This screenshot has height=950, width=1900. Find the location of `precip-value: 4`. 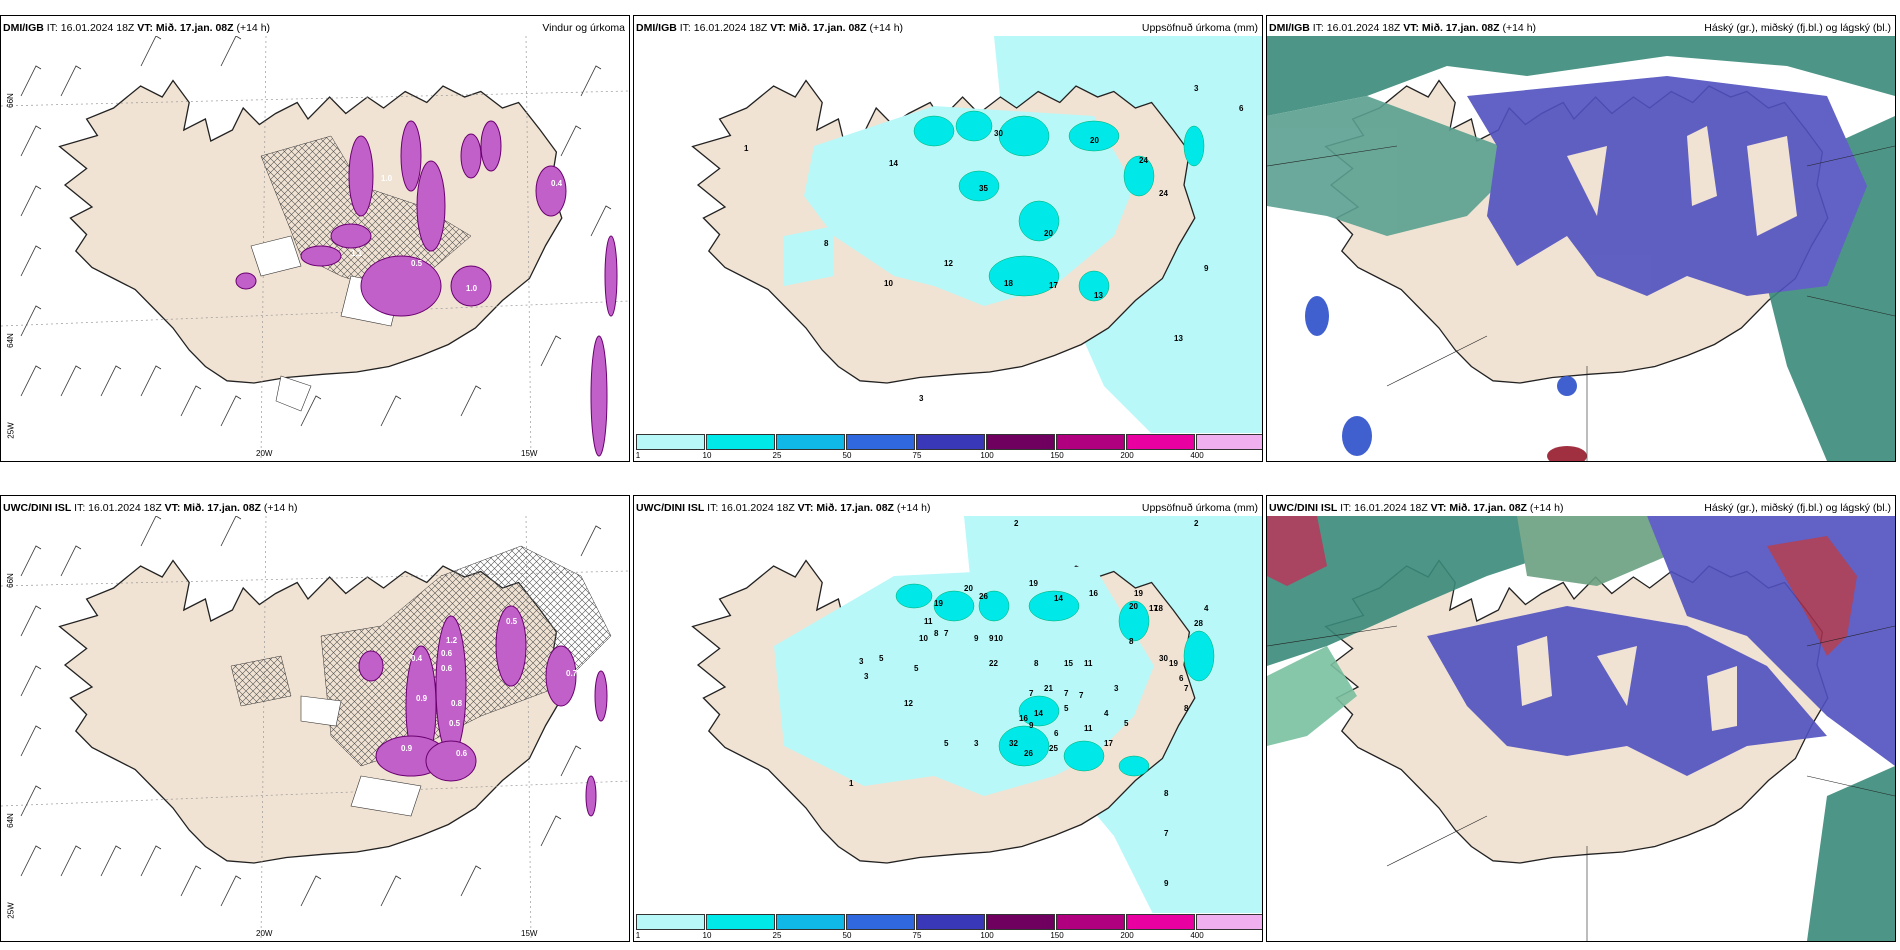

precip-value: 4 is located at coordinates (1206, 608).